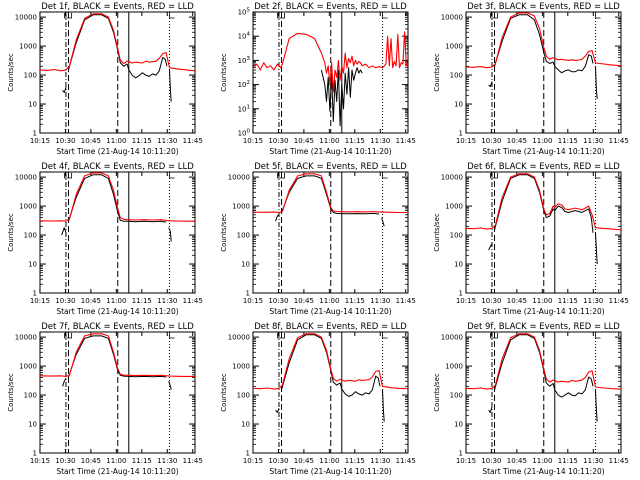 The width and height of the screenshot is (640, 480). I want to click on y-tick-label: 10³, so click(244, 60).